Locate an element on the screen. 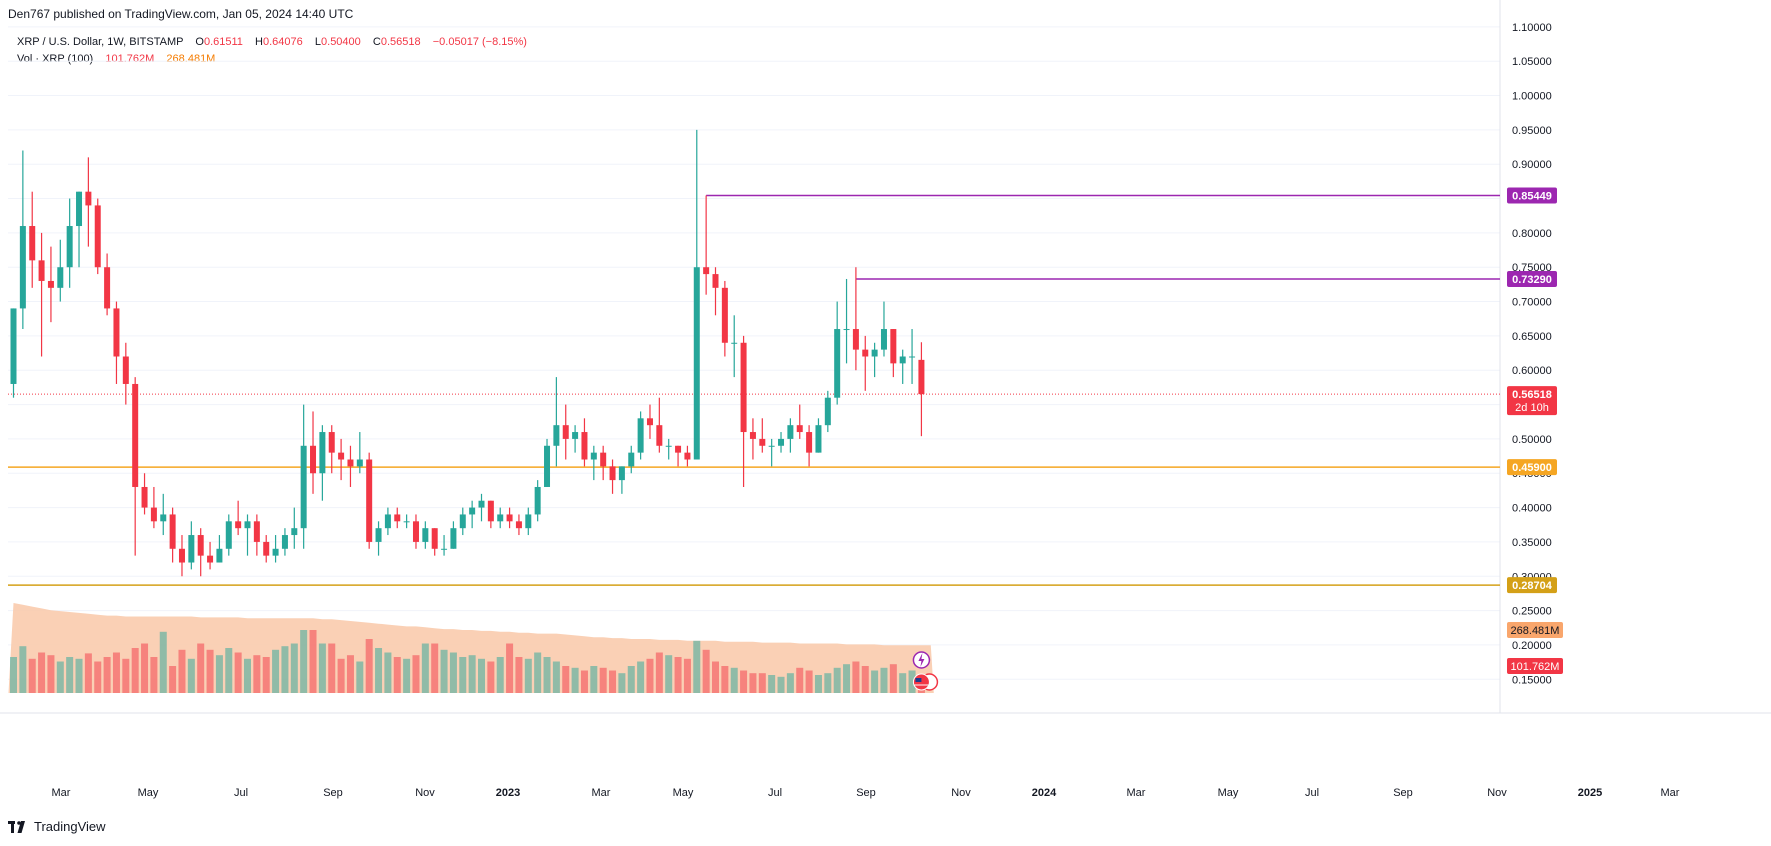  price-line-tag: 0.45900 is located at coordinates (1532, 467).